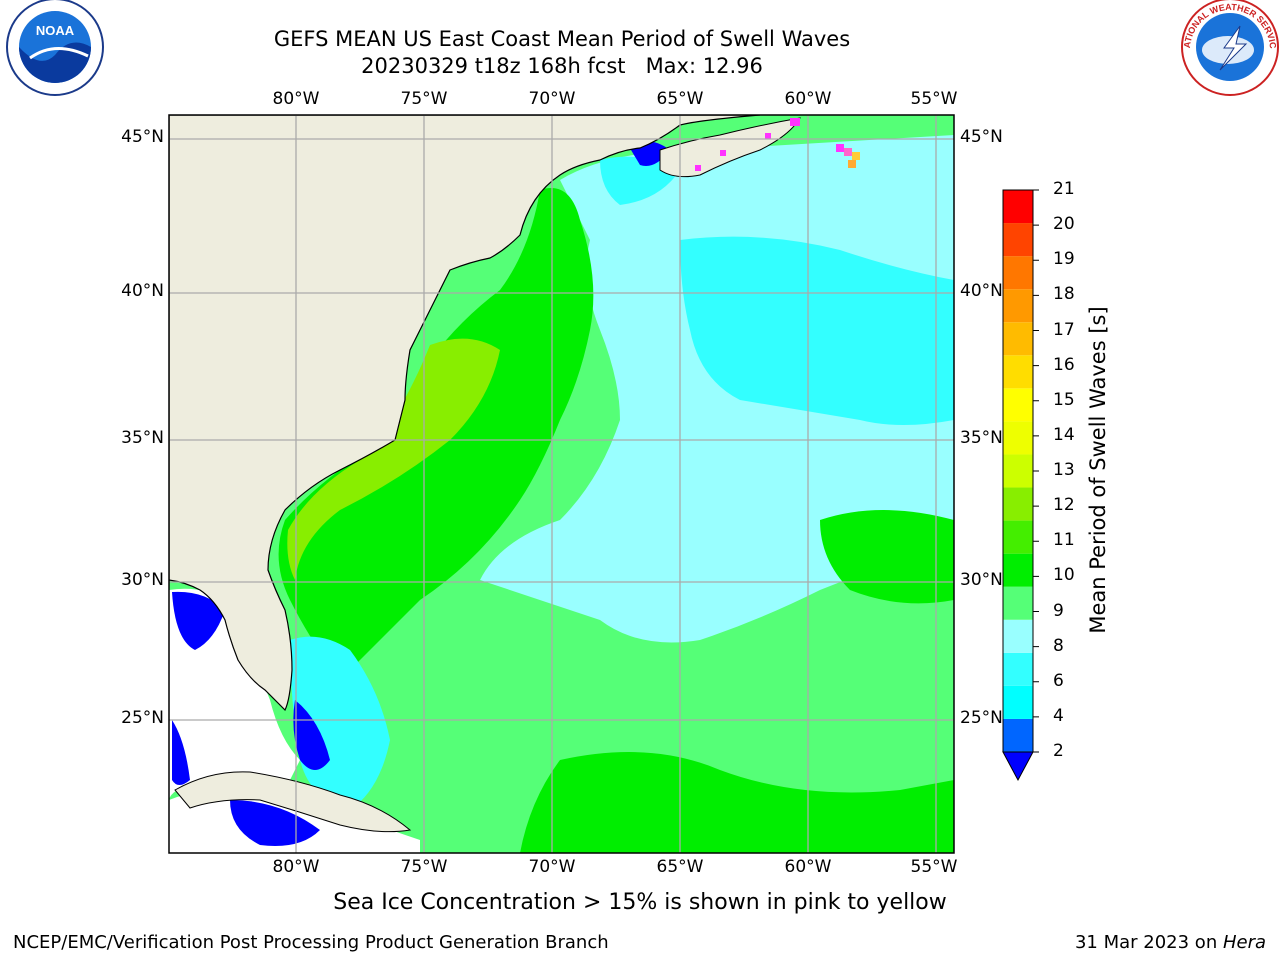  What do you see at coordinates (981, 580) in the screenshot?
I see `lat-label-right: 30°N` at bounding box center [981, 580].